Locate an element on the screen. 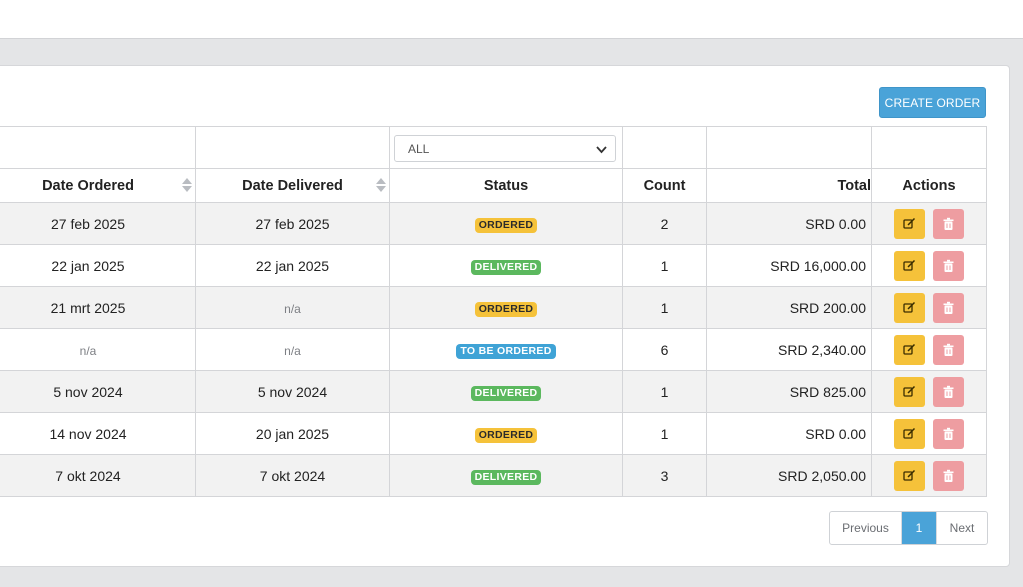  col-date-delivered: Date Delivered is located at coordinates (292, 185).